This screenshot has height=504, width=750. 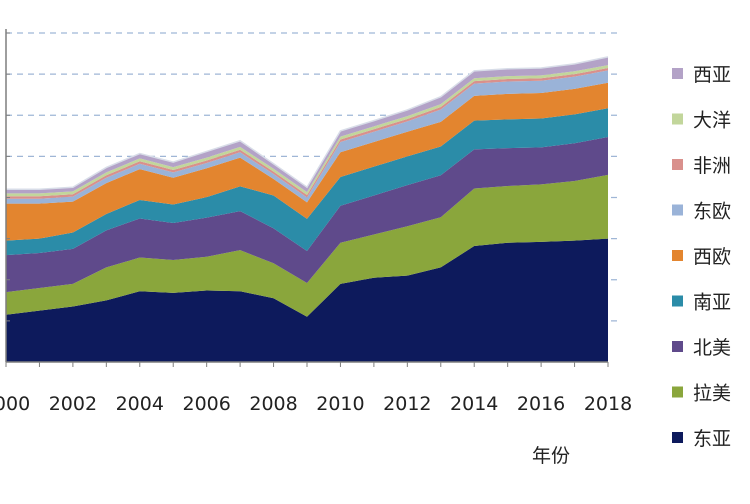 I want to click on legend-label: 大洋, so click(x=712, y=121).